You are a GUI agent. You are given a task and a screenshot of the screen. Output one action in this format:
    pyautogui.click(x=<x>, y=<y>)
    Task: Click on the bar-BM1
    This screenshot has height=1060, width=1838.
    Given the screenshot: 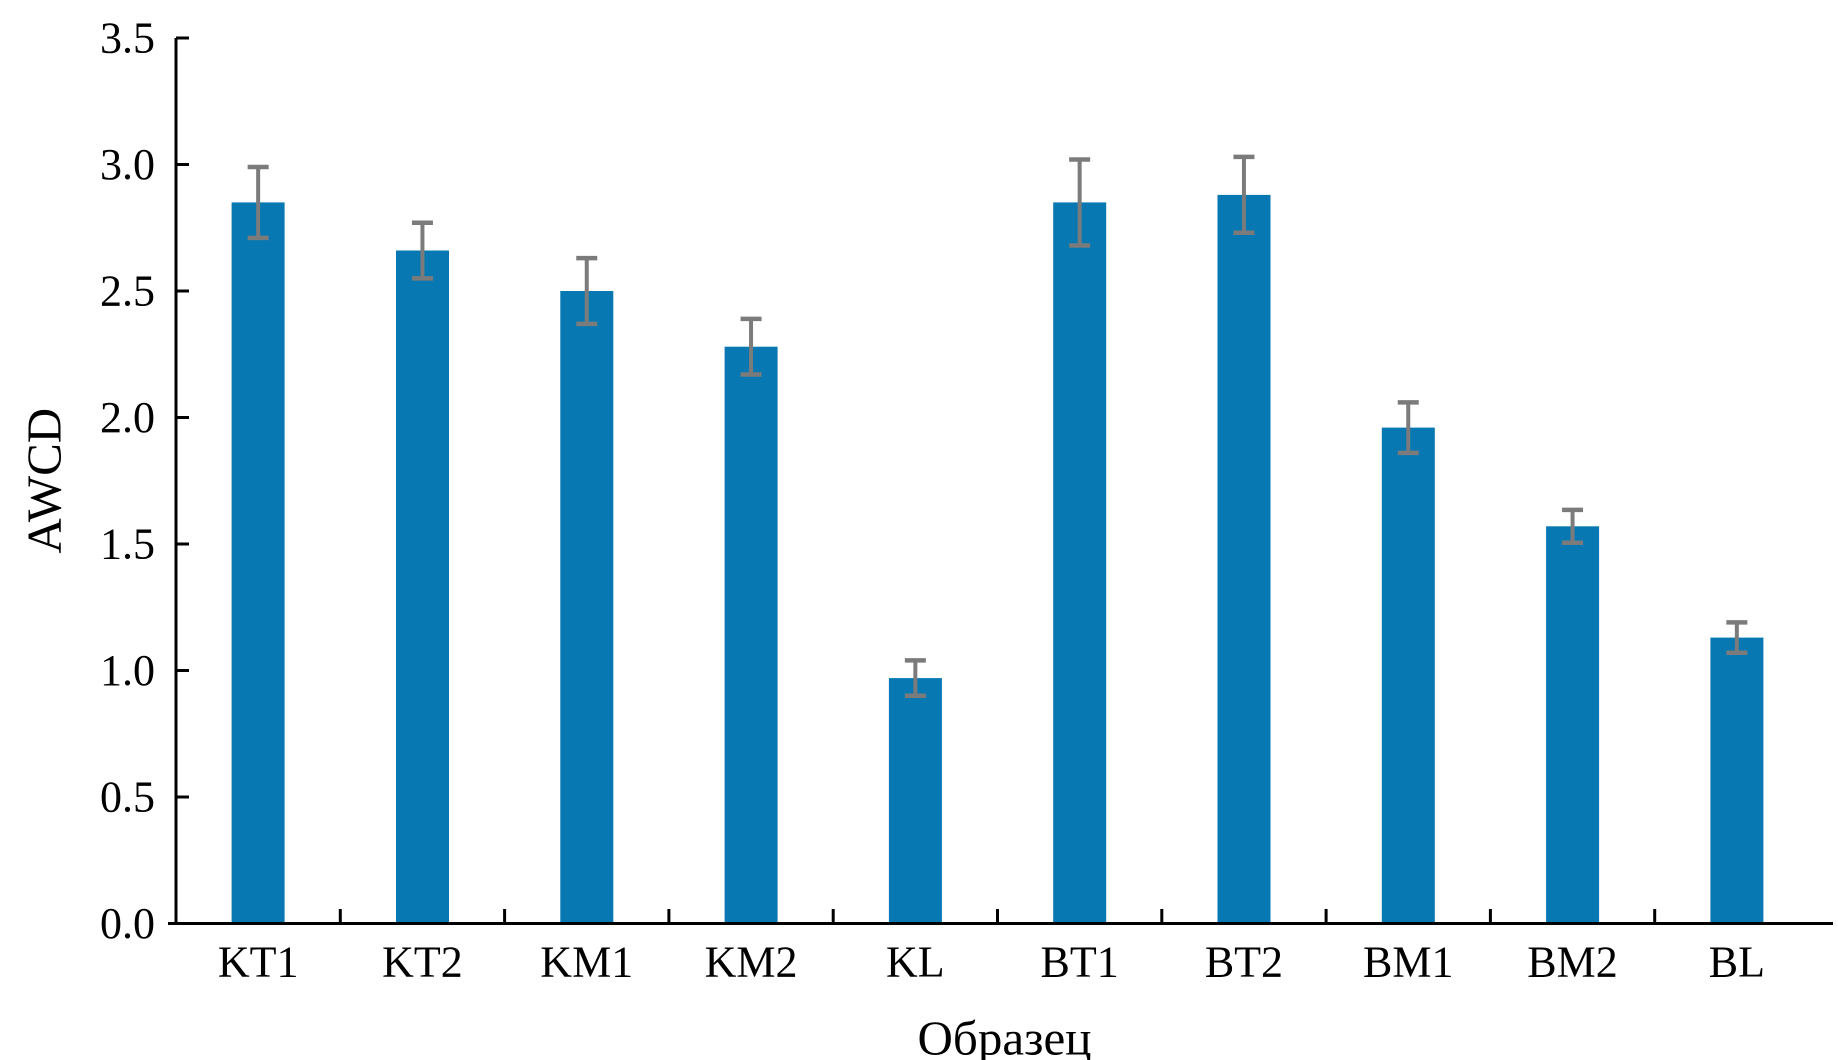 What is the action you would take?
    pyautogui.click(x=1408, y=675)
    